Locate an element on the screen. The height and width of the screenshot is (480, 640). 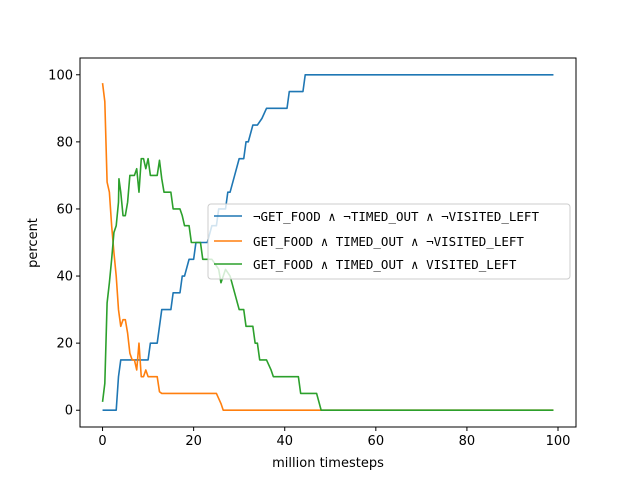
y-tick-label: 80 is located at coordinates (64, 142).